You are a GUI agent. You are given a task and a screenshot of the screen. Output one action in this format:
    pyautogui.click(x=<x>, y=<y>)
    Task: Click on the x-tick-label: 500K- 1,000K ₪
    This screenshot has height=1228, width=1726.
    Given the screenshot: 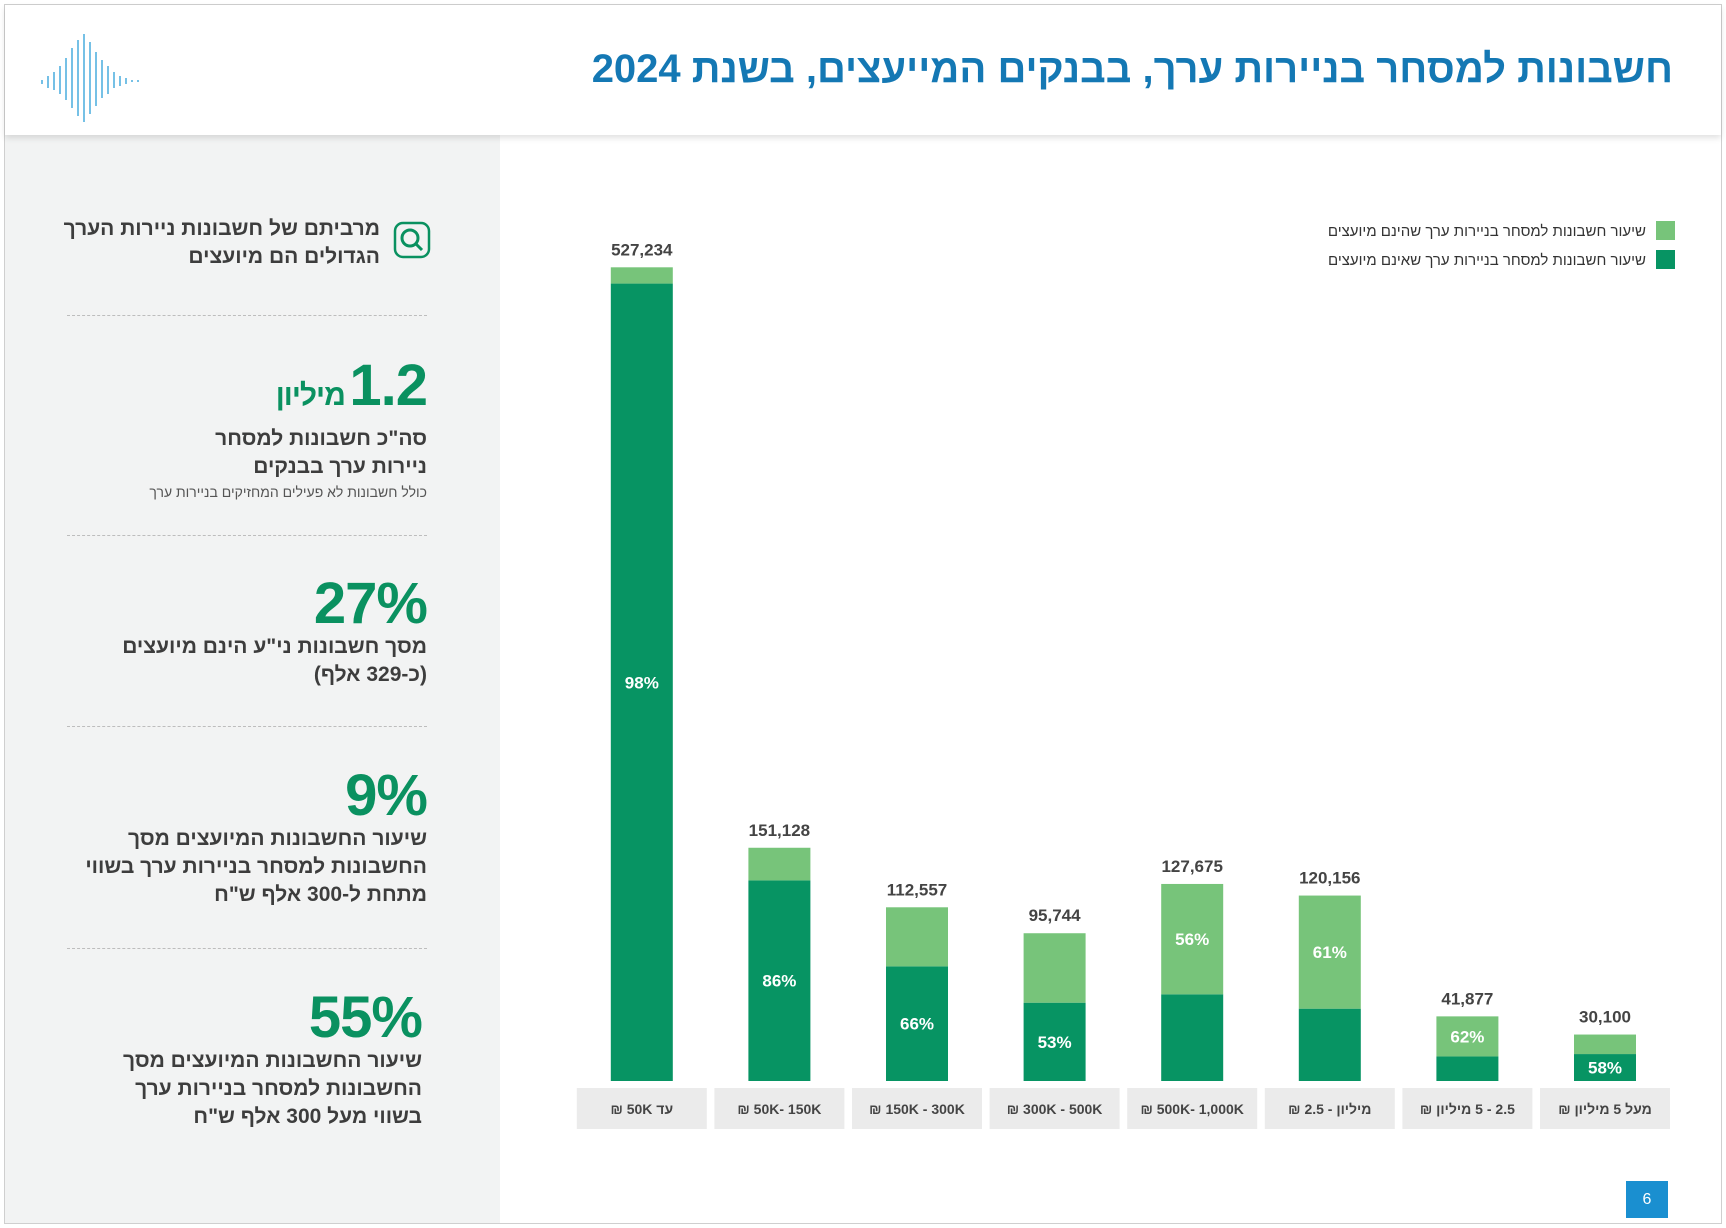 What is the action you would take?
    pyautogui.click(x=1191, y=1109)
    